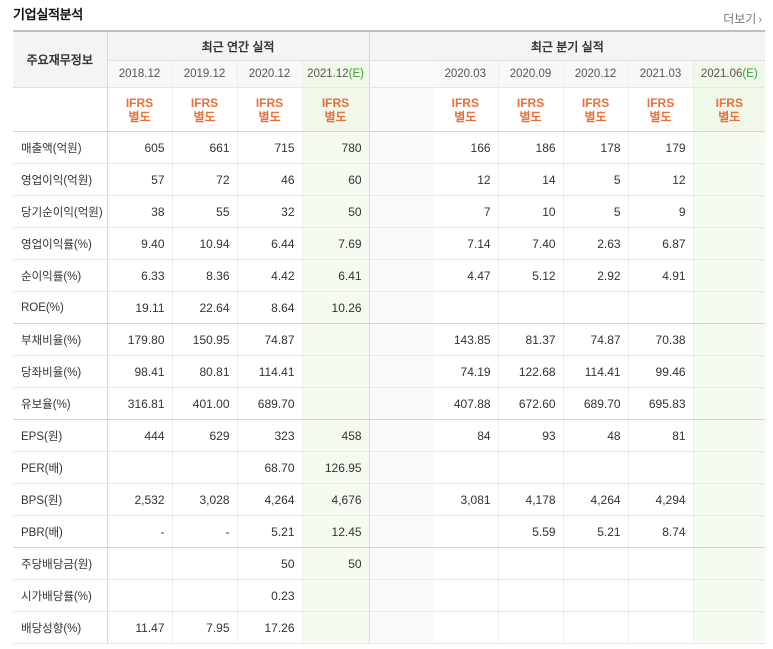 This screenshot has width=773, height=649. What do you see at coordinates (60, 243) in the screenshot?
I see `row-label: 영업이익률(%)` at bounding box center [60, 243].